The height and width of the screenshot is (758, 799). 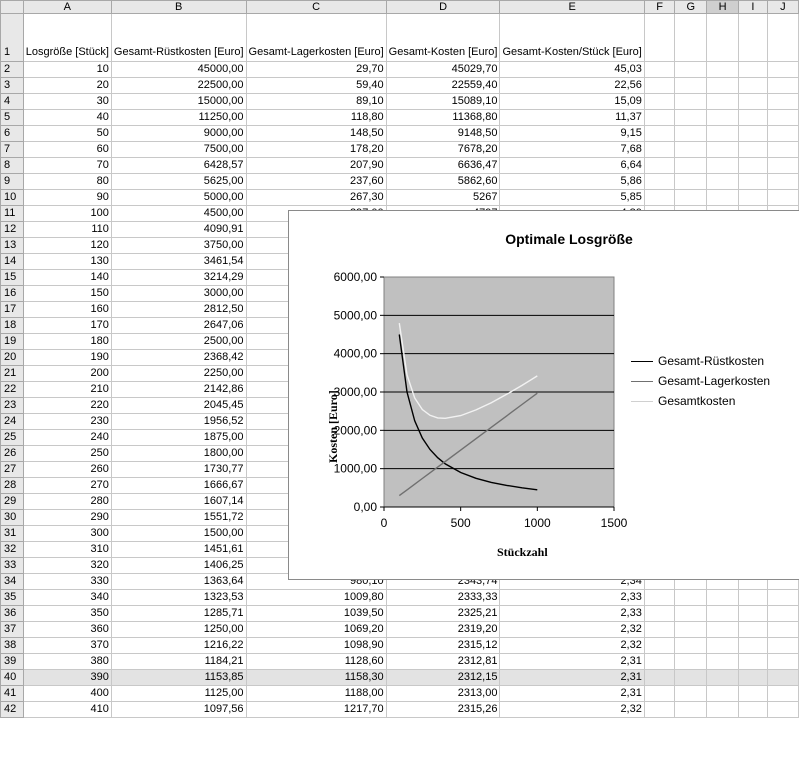 What do you see at coordinates (67, 677) in the screenshot?
I see `data-cell: 390` at bounding box center [67, 677].